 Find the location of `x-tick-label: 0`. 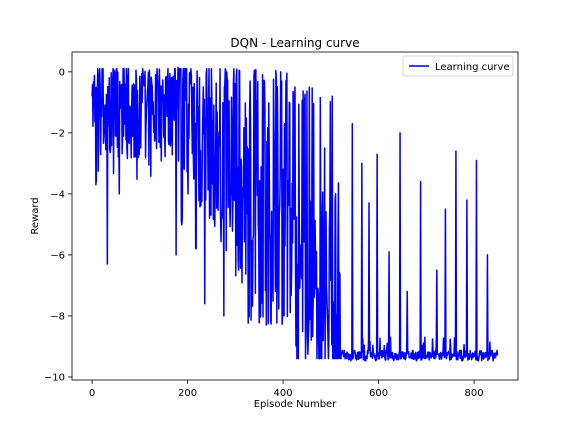

x-tick-label: 0 is located at coordinates (92, 393).